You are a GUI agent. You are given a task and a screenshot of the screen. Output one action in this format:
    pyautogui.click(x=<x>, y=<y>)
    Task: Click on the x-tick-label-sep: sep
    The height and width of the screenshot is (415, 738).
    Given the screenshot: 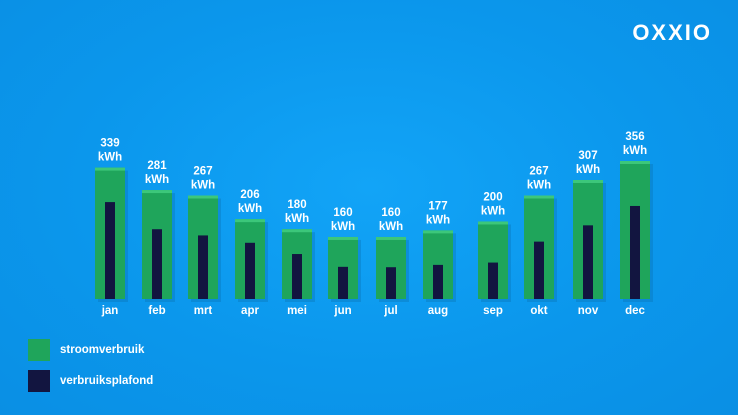 What is the action you would take?
    pyautogui.click(x=493, y=311)
    